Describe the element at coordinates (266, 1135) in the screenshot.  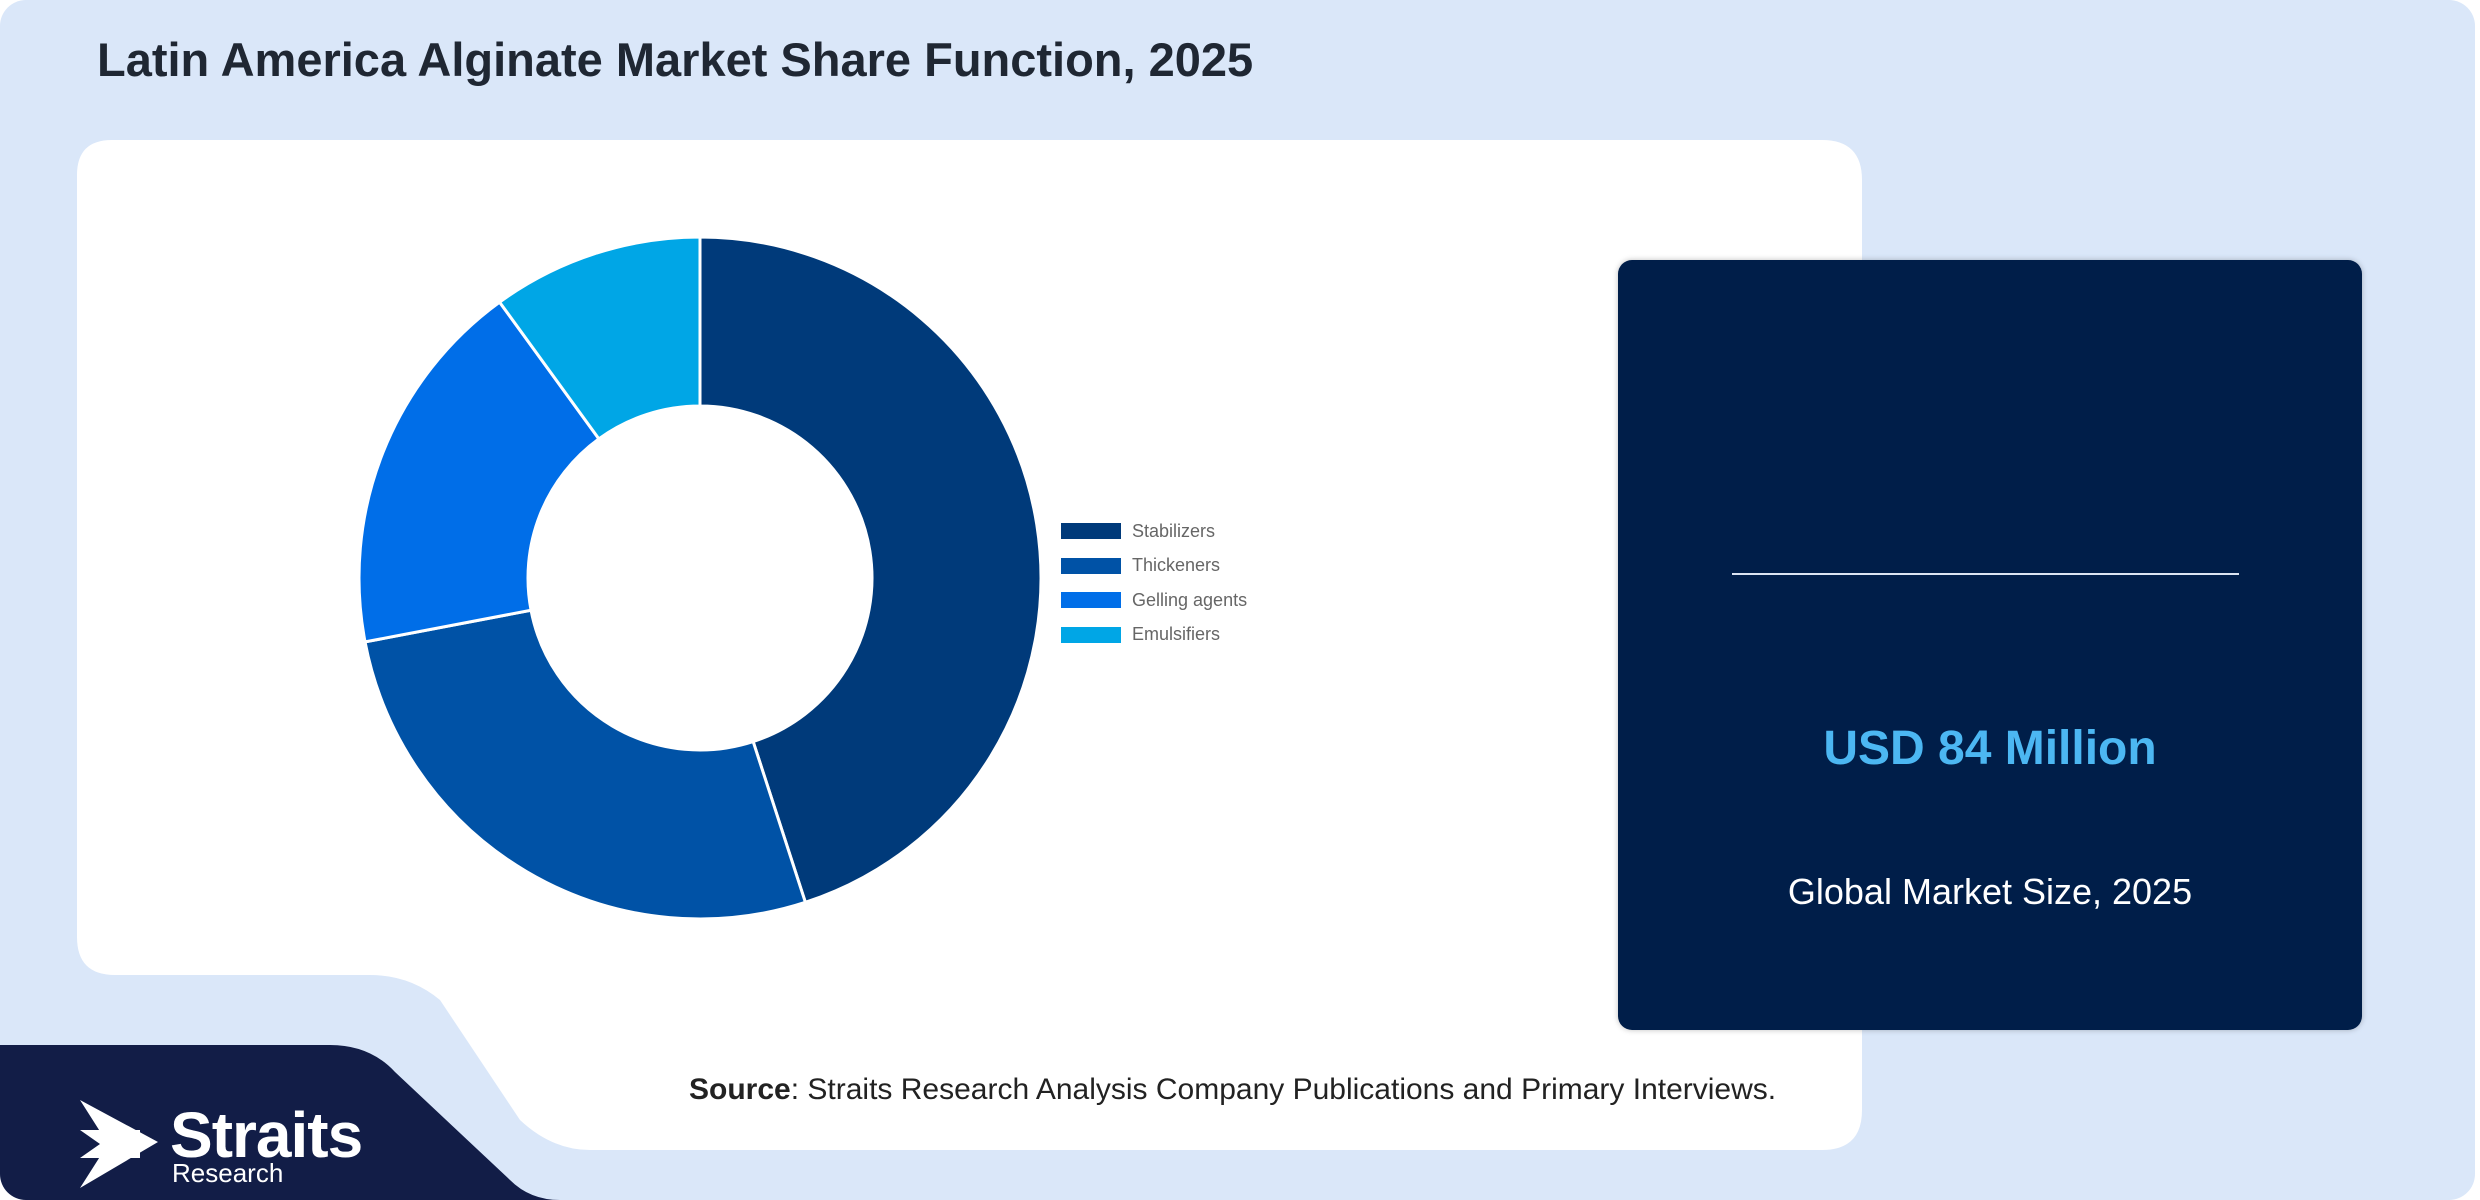
I see `brand-name: Straits` at that location.